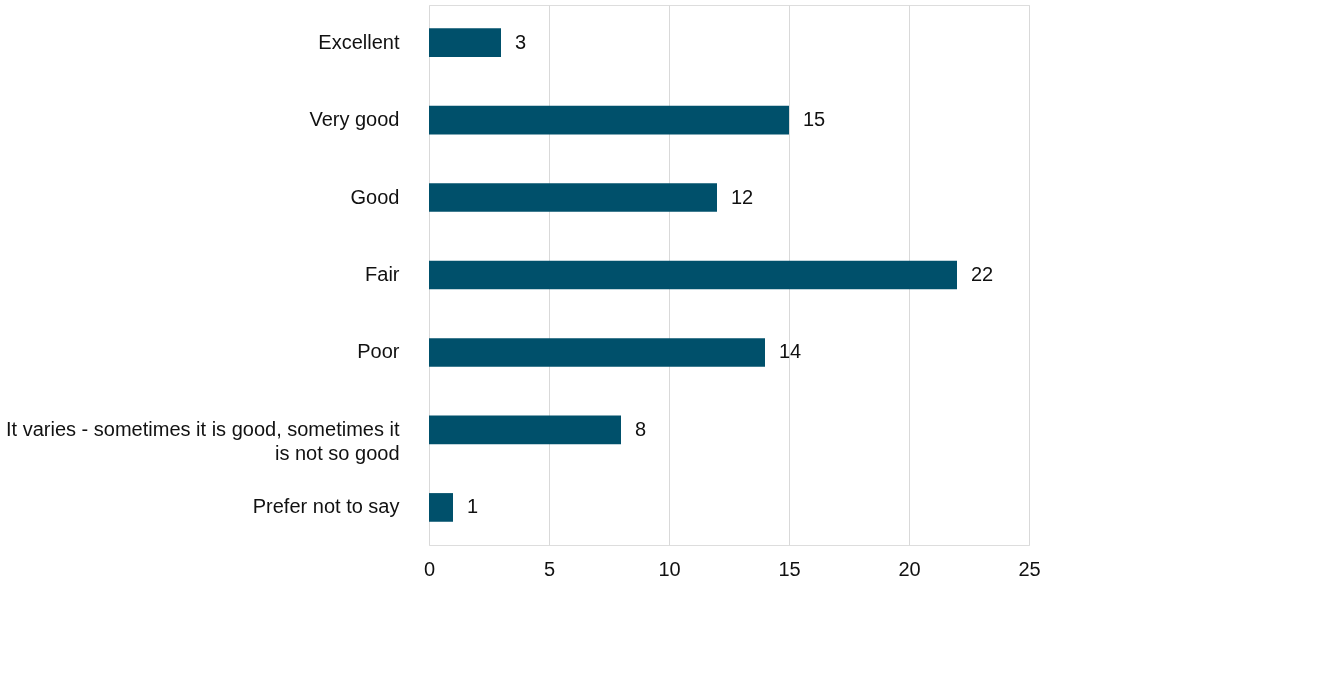 The width and height of the screenshot is (1338, 682). Describe the element at coordinates (473, 506) in the screenshot. I see `data-label: 1` at that location.